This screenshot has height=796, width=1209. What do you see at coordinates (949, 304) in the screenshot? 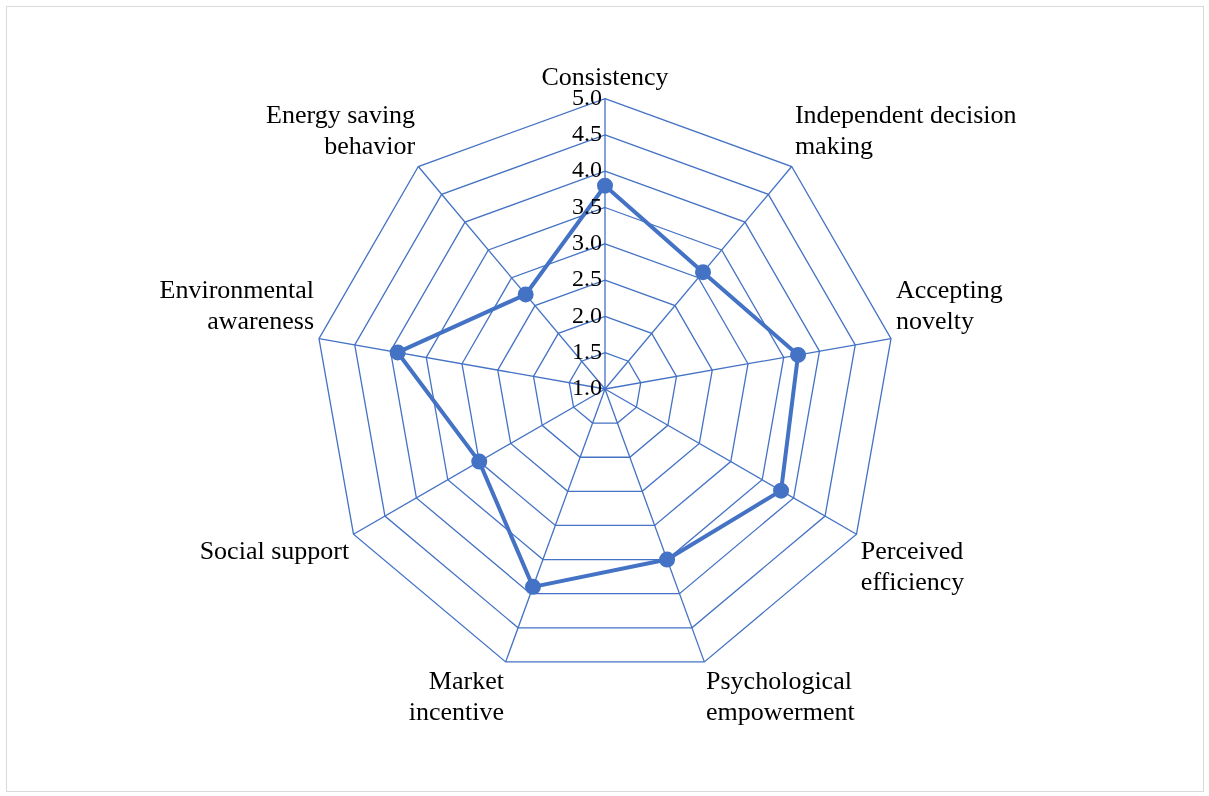
I see `spoke-label: Accepting novelty` at bounding box center [949, 304].